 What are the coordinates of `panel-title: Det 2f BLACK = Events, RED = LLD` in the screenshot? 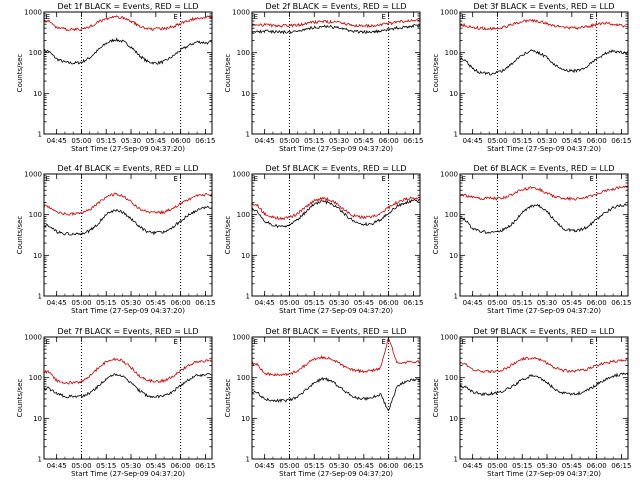 It's located at (335, 6).